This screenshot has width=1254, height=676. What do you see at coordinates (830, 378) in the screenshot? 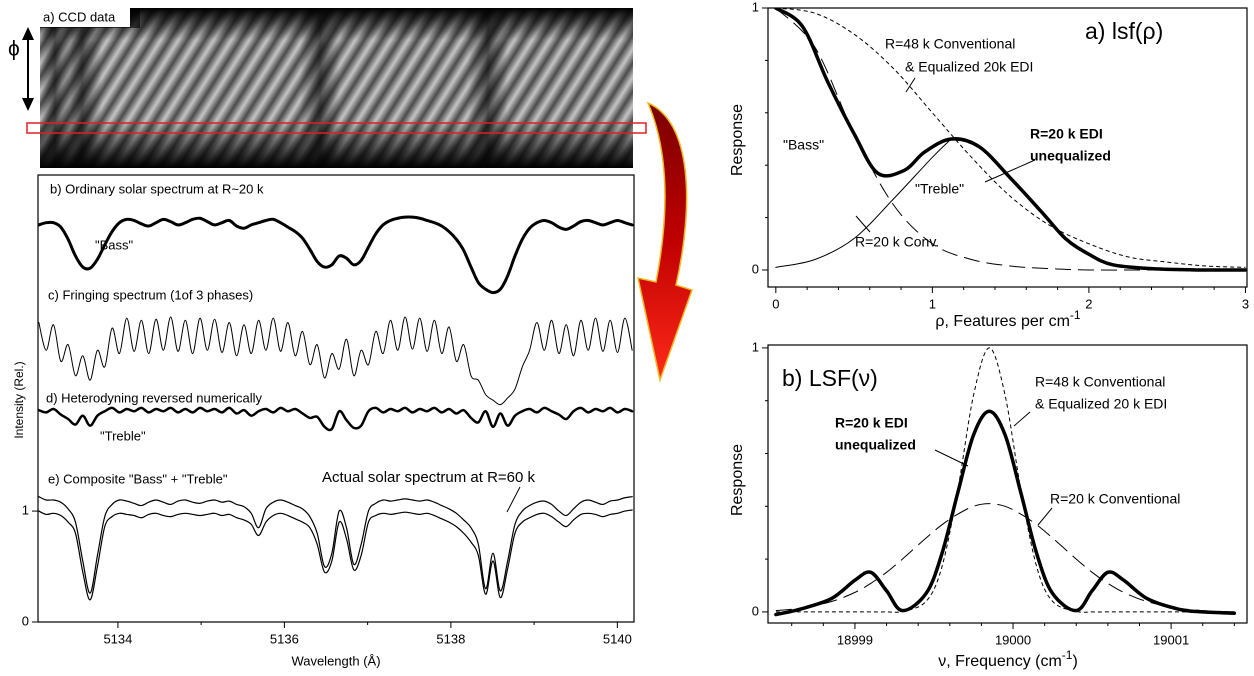
I see `chart-title: b) LSF(ν)` at bounding box center [830, 378].